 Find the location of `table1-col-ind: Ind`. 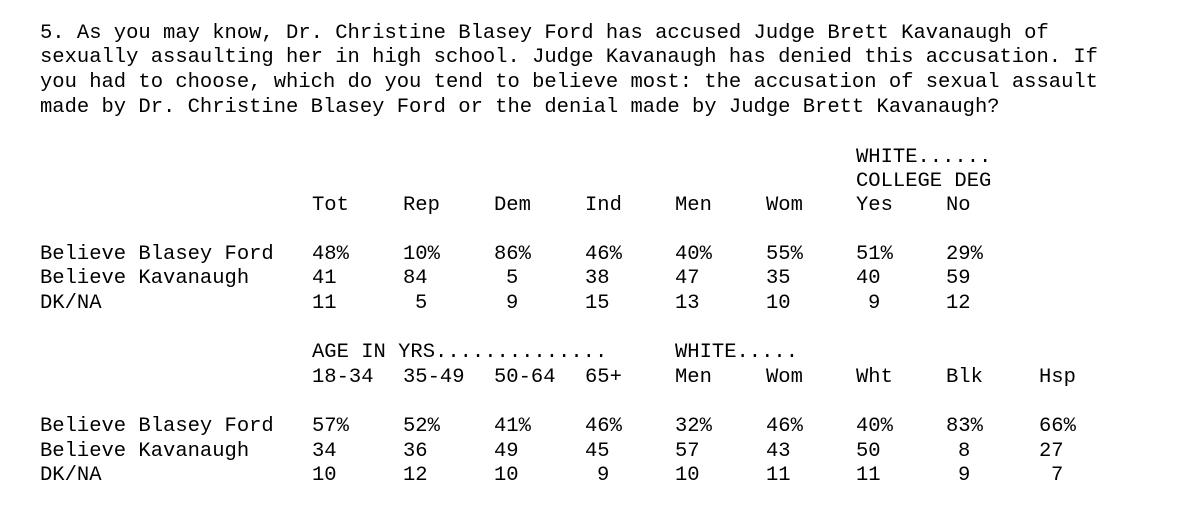

table1-col-ind: Ind is located at coordinates (603, 205).